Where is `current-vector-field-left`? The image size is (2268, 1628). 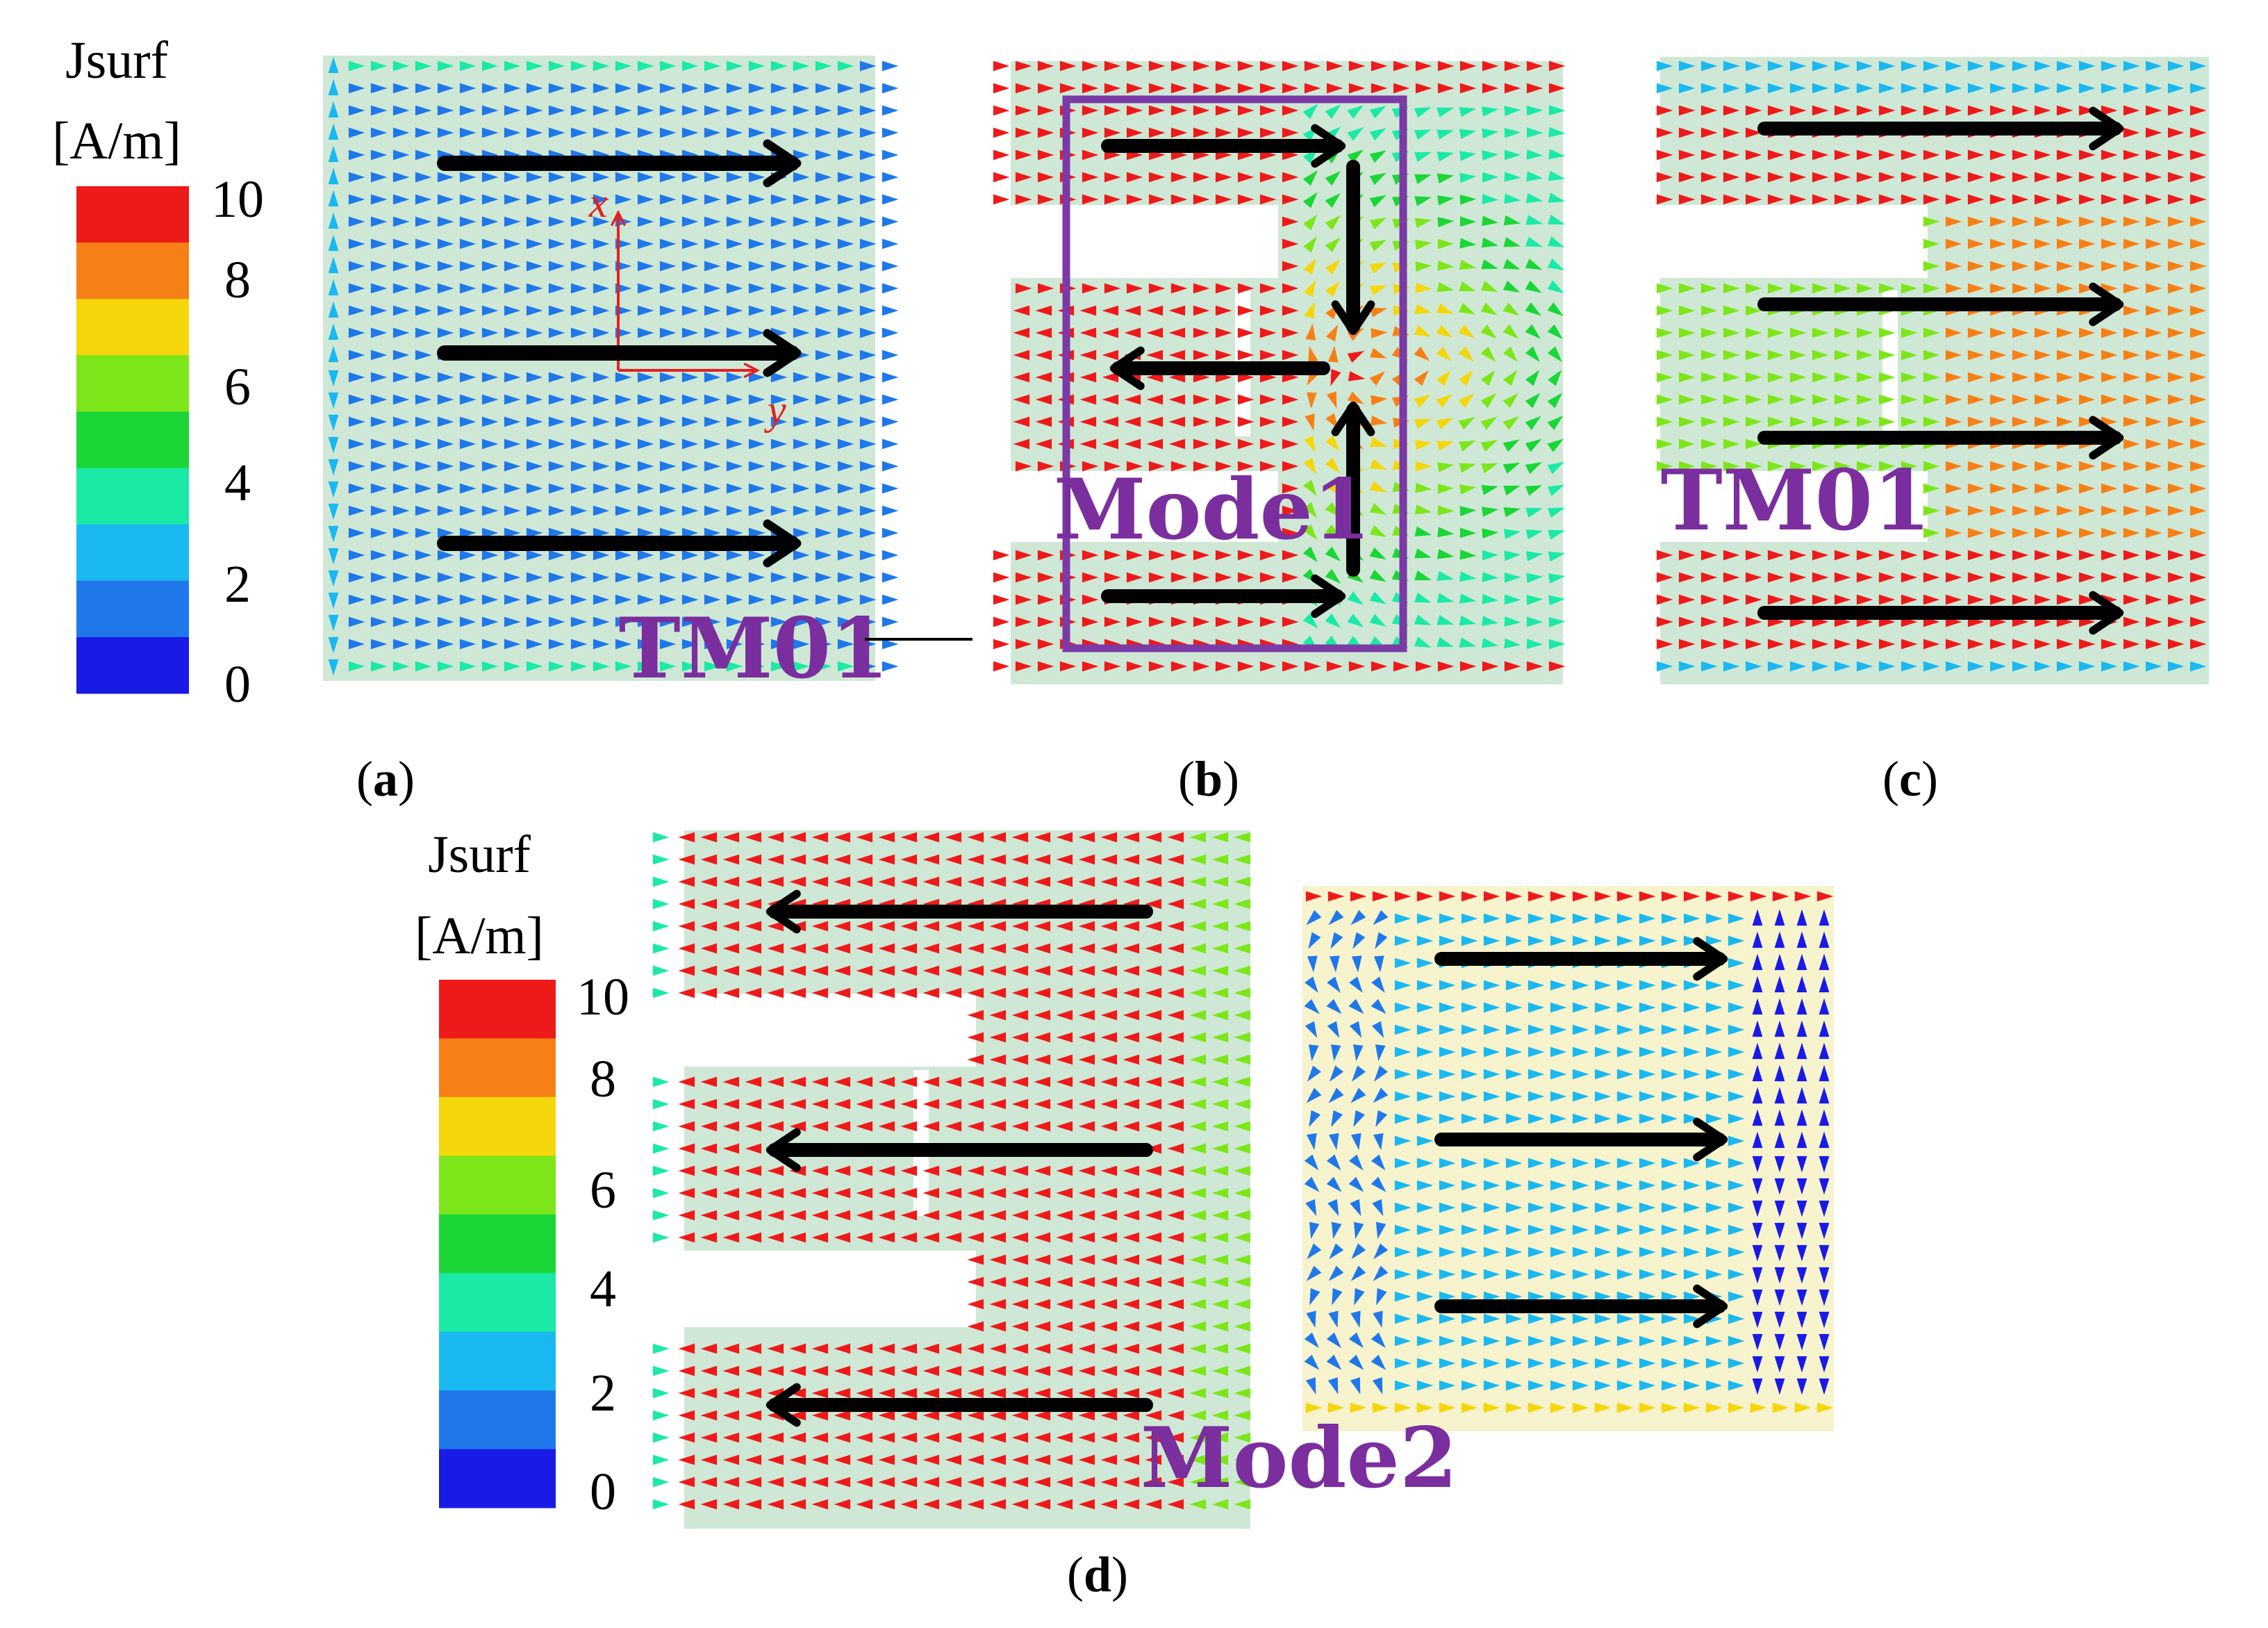 current-vector-field-left is located at coordinates (951, 1171).